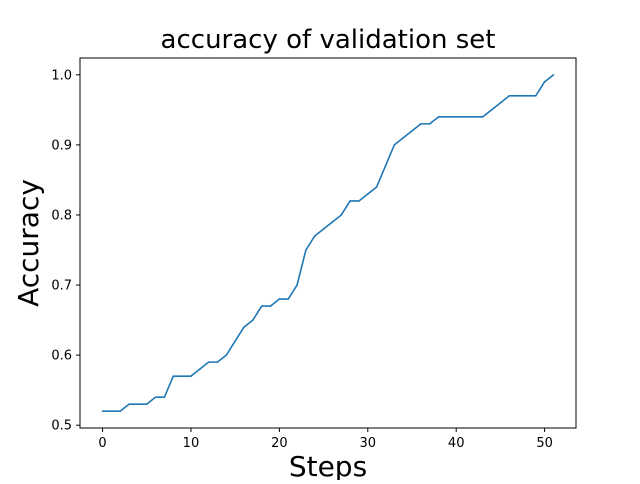 Image resolution: width=640 pixels, height=484 pixels. What do you see at coordinates (61, 145) in the screenshot?
I see `y-tick-label: 0.9` at bounding box center [61, 145].